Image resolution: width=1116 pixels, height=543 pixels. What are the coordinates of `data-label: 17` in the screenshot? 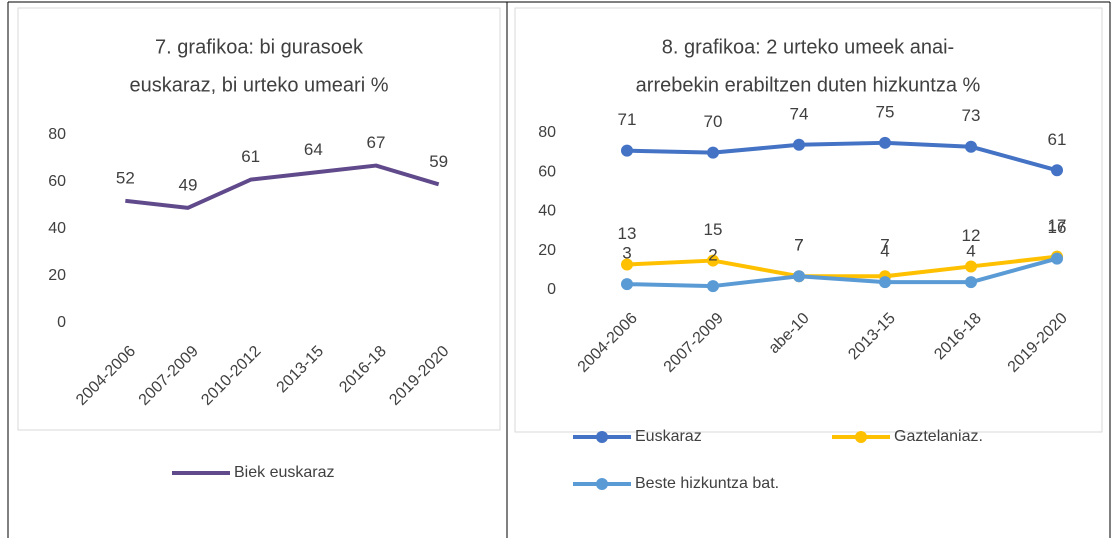 It's located at (1057, 225).